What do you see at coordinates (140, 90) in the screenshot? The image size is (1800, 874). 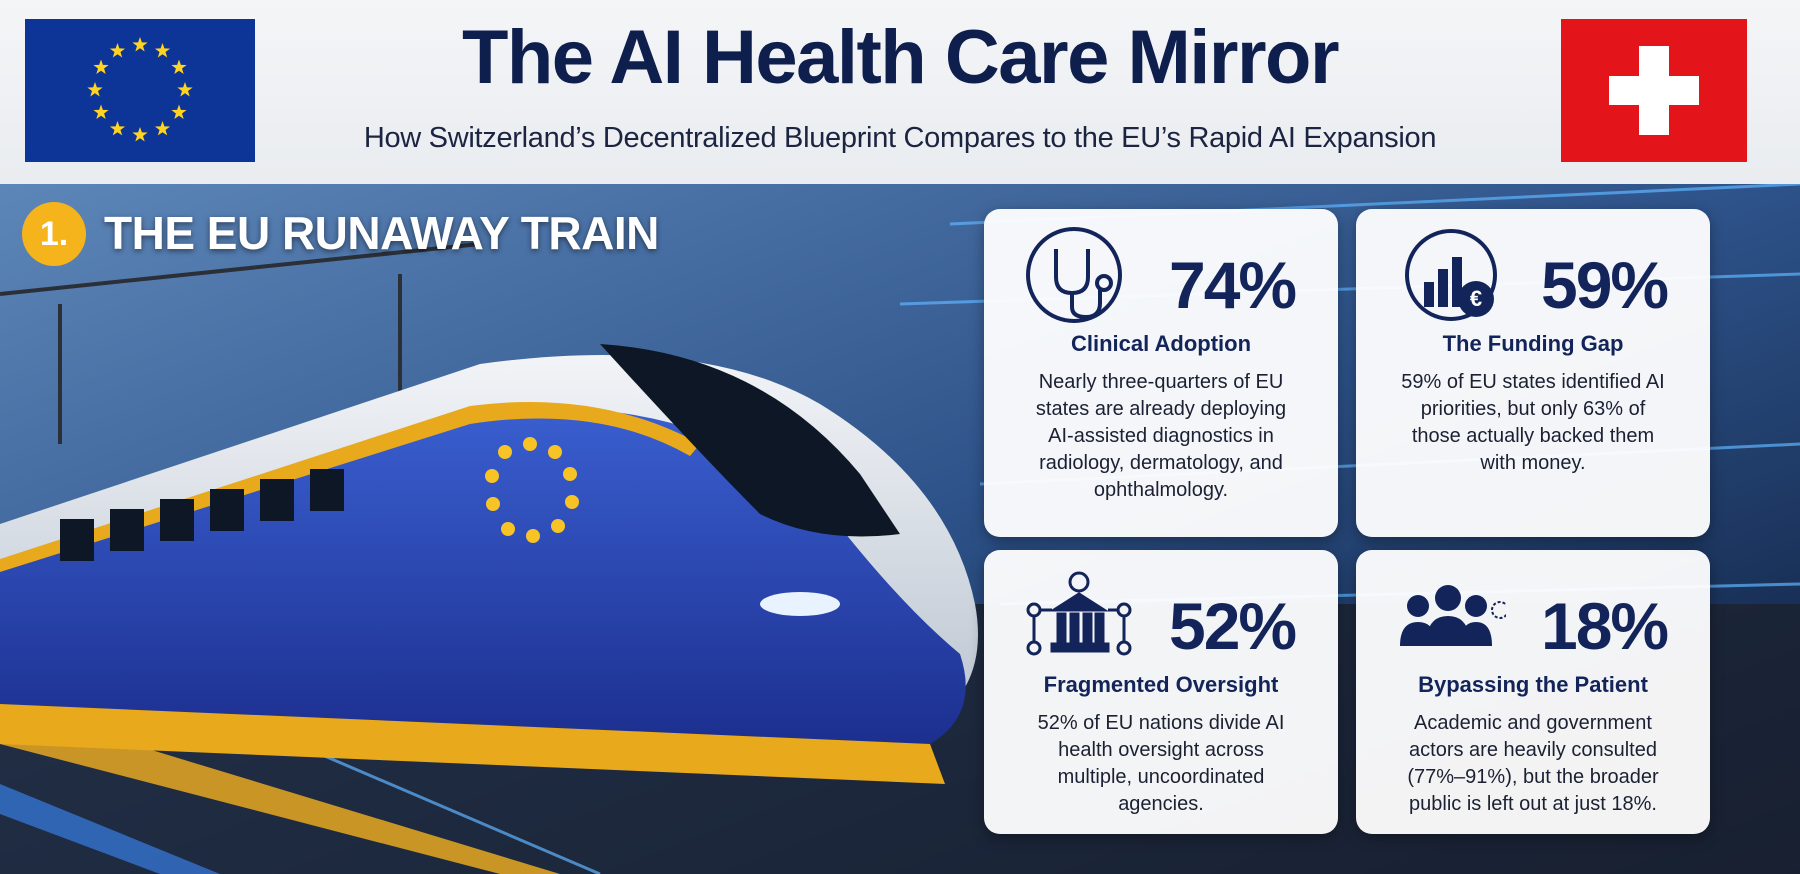 I see `eu-flag` at bounding box center [140, 90].